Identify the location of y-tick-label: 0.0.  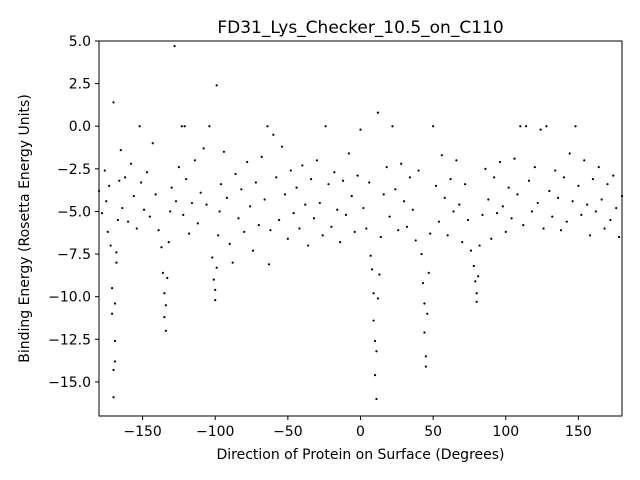
(80, 127).